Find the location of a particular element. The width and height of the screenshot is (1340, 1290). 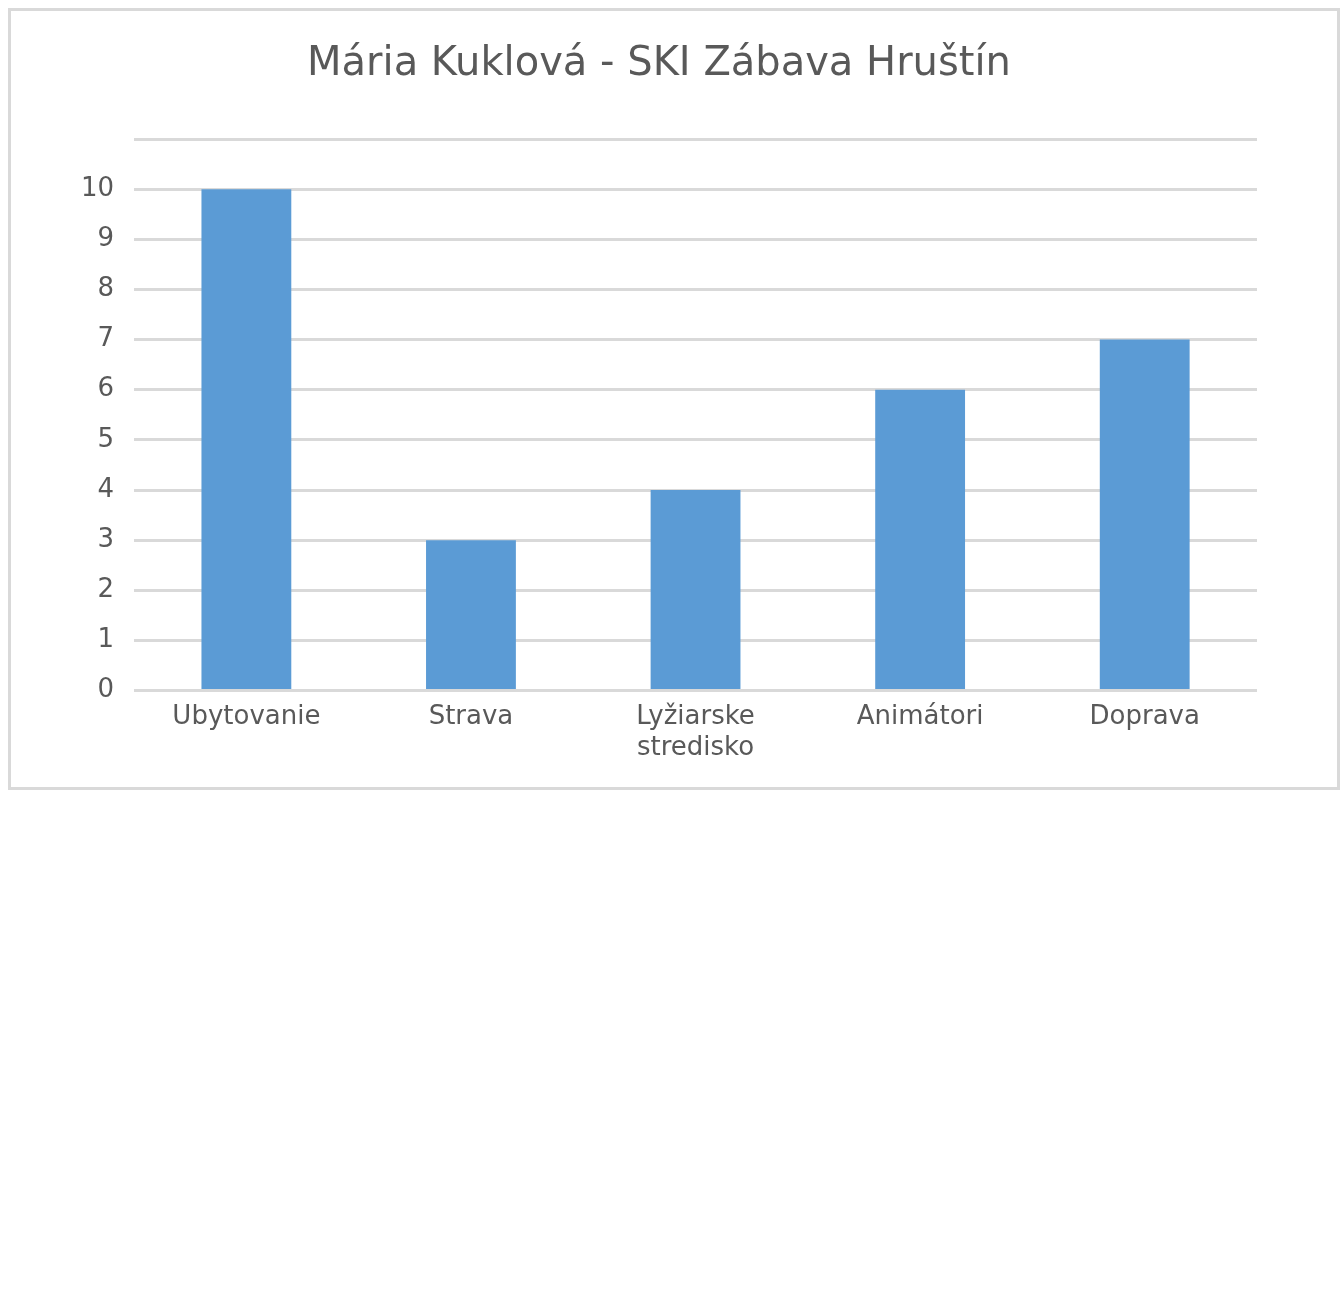

y-tick-label: 4 is located at coordinates (106, 487).